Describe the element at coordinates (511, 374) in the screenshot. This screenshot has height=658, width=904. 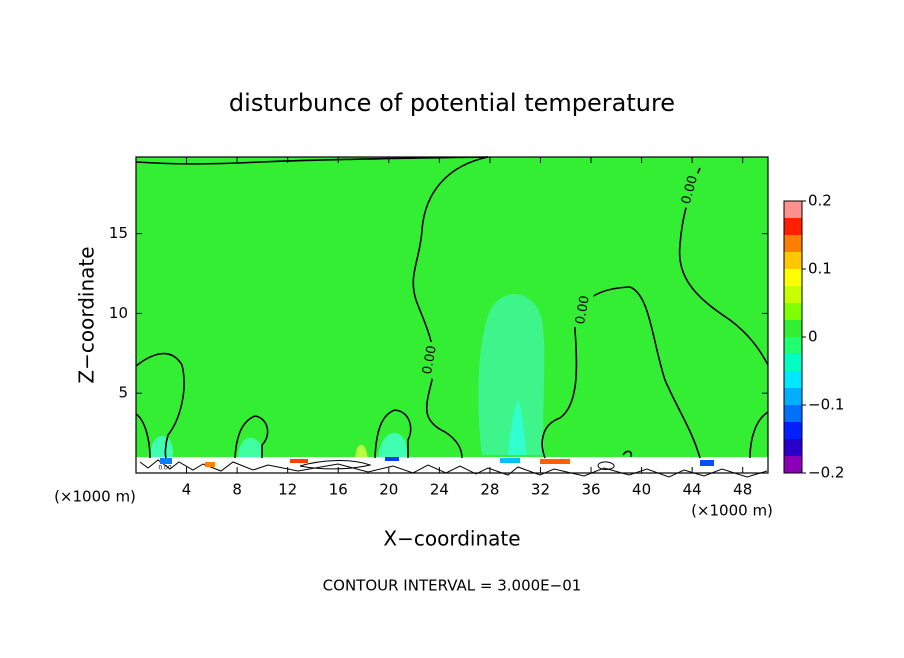
I see `plume` at that location.